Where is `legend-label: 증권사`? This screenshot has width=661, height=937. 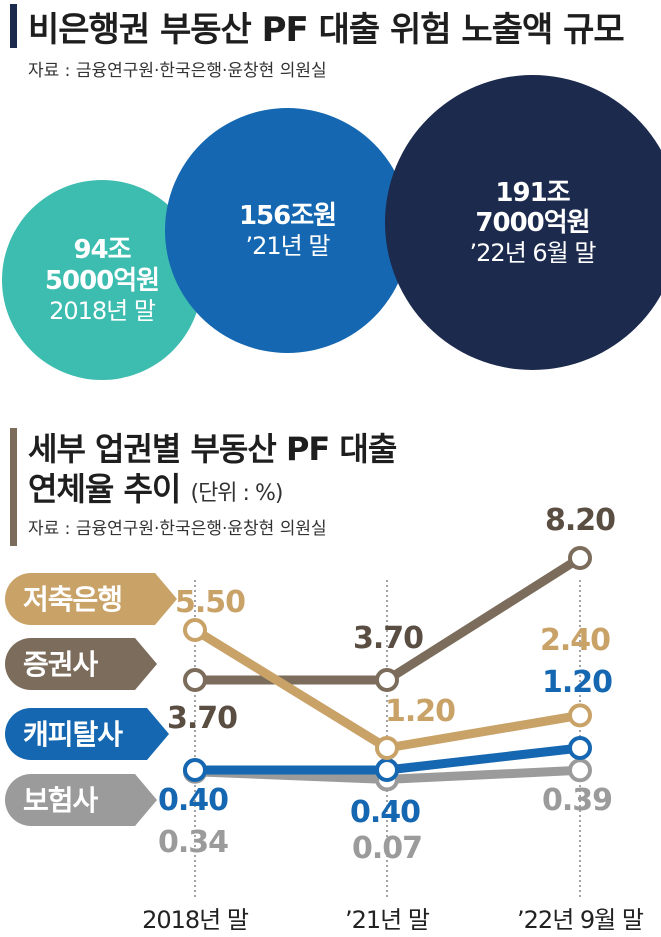 legend-label: 증권사 is located at coordinates (61, 664).